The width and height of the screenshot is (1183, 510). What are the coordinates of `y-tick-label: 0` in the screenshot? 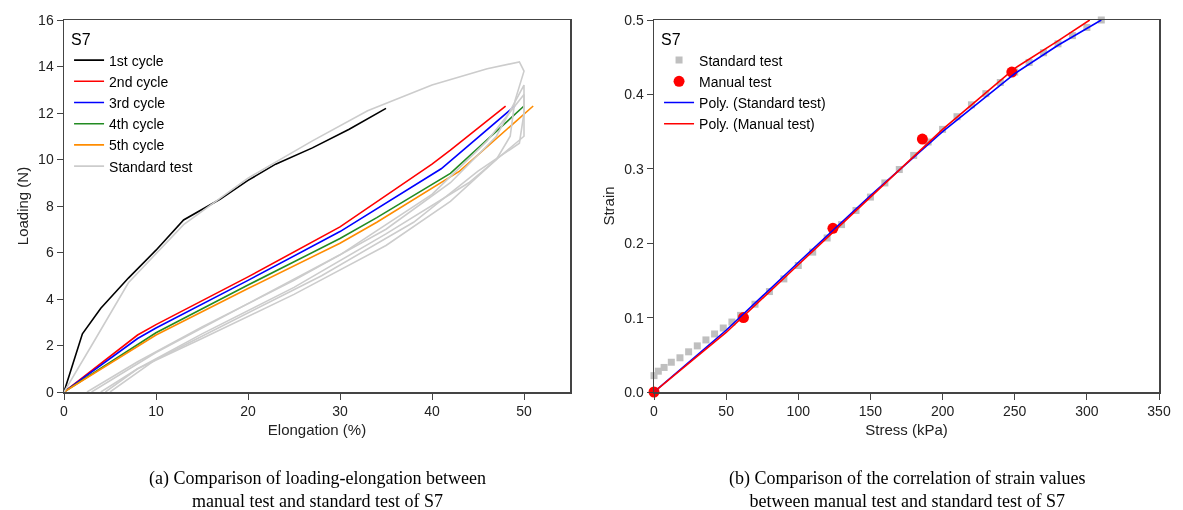 It's located at (49, 391).